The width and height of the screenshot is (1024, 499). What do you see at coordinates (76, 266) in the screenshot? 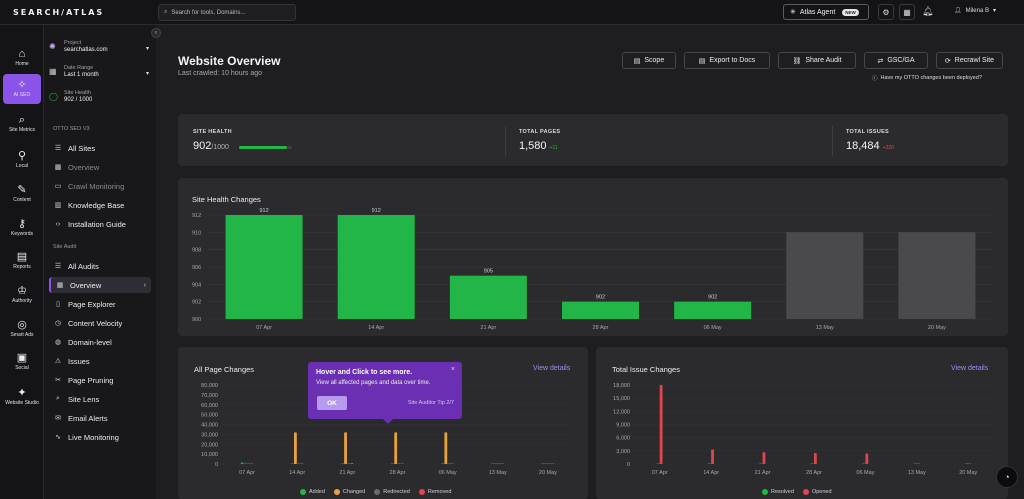
I see `nav-all-audits: ☰ All Audits` at bounding box center [76, 266].